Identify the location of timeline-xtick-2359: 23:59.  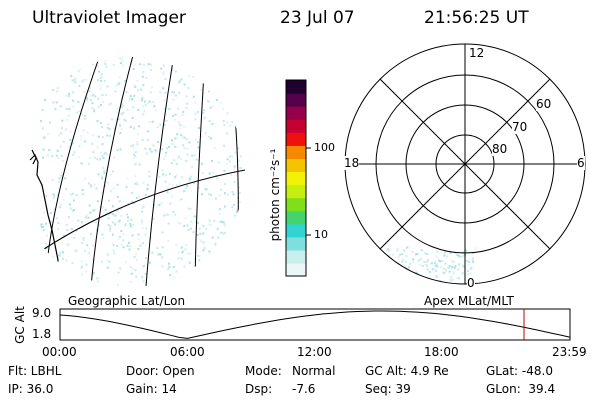
(569, 352).